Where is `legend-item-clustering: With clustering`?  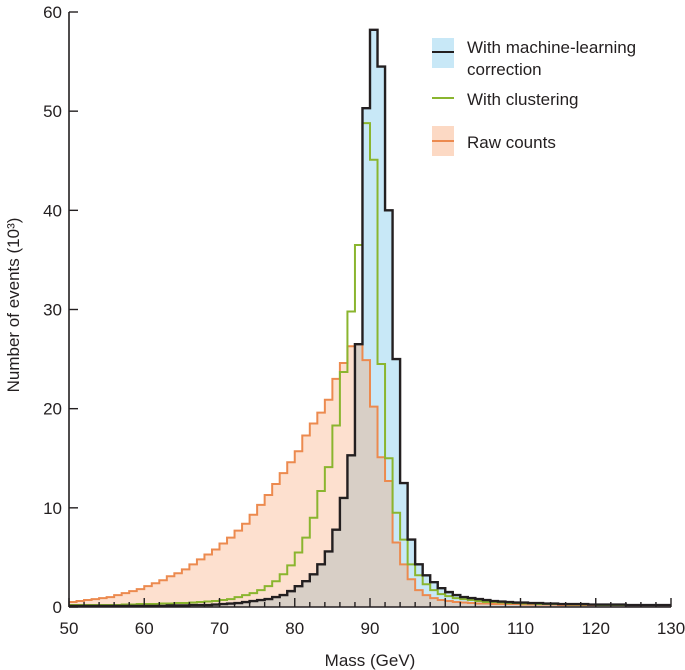
legend-item-clustering: With clustering is located at coordinates (505, 99).